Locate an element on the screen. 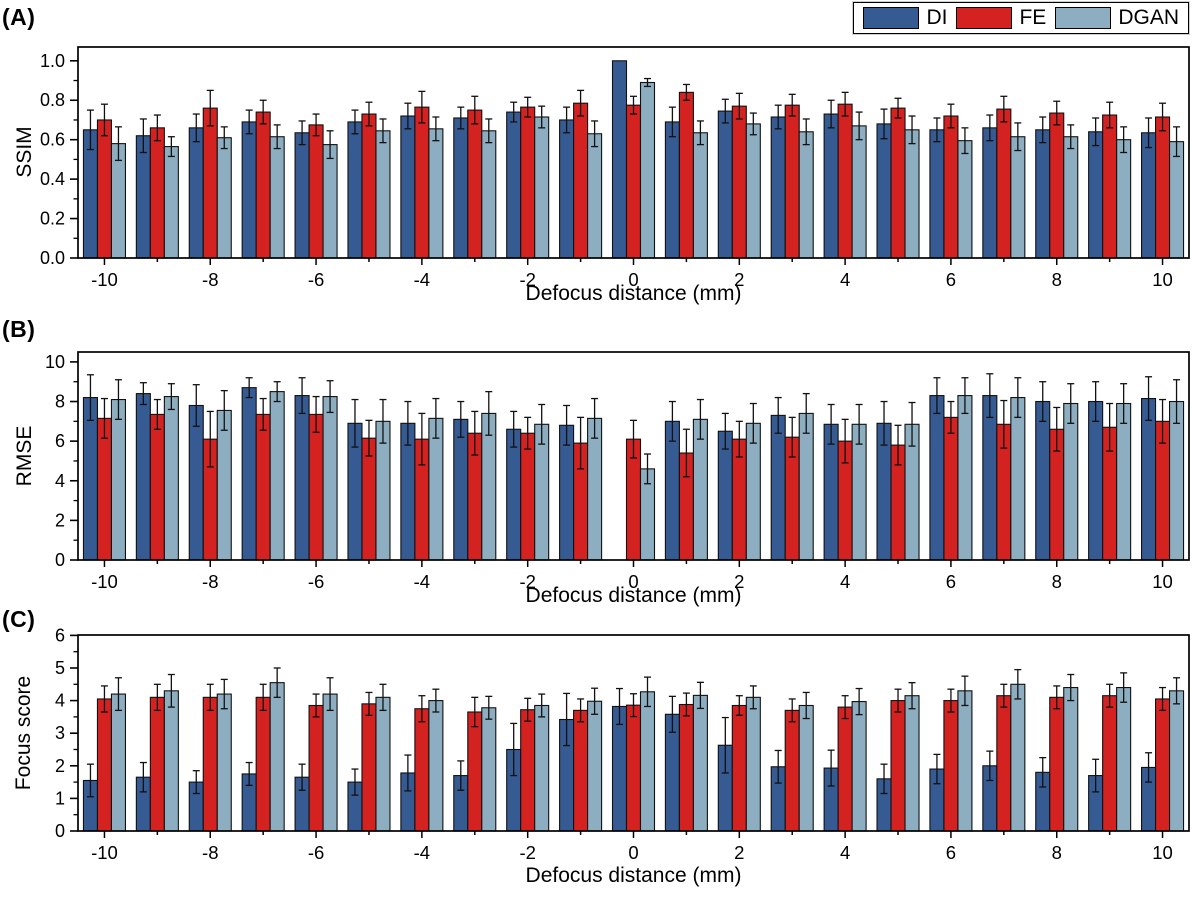 The image size is (1194, 898). series-di is located at coordinates (619, 759).